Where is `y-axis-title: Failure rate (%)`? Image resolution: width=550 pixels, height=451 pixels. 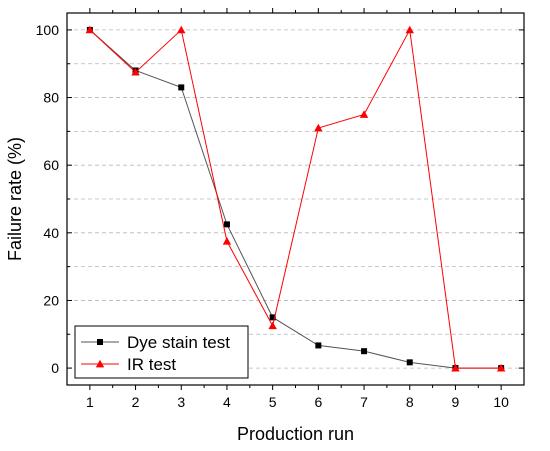
y-axis-title: Failure rate (%) is located at coordinates (15, 199).